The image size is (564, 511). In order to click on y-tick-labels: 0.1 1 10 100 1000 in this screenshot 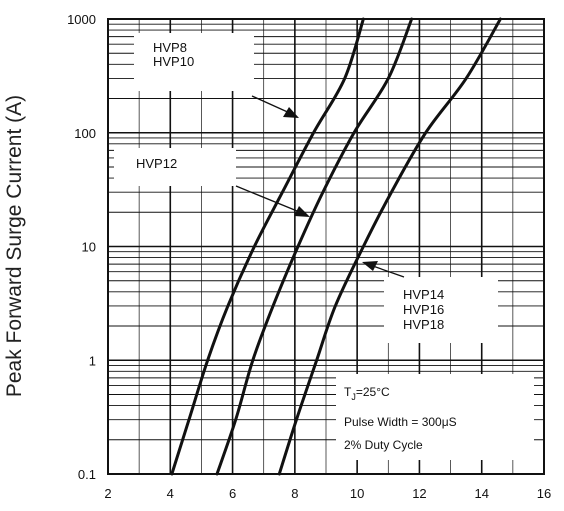, I will do `click(81, 247)`.